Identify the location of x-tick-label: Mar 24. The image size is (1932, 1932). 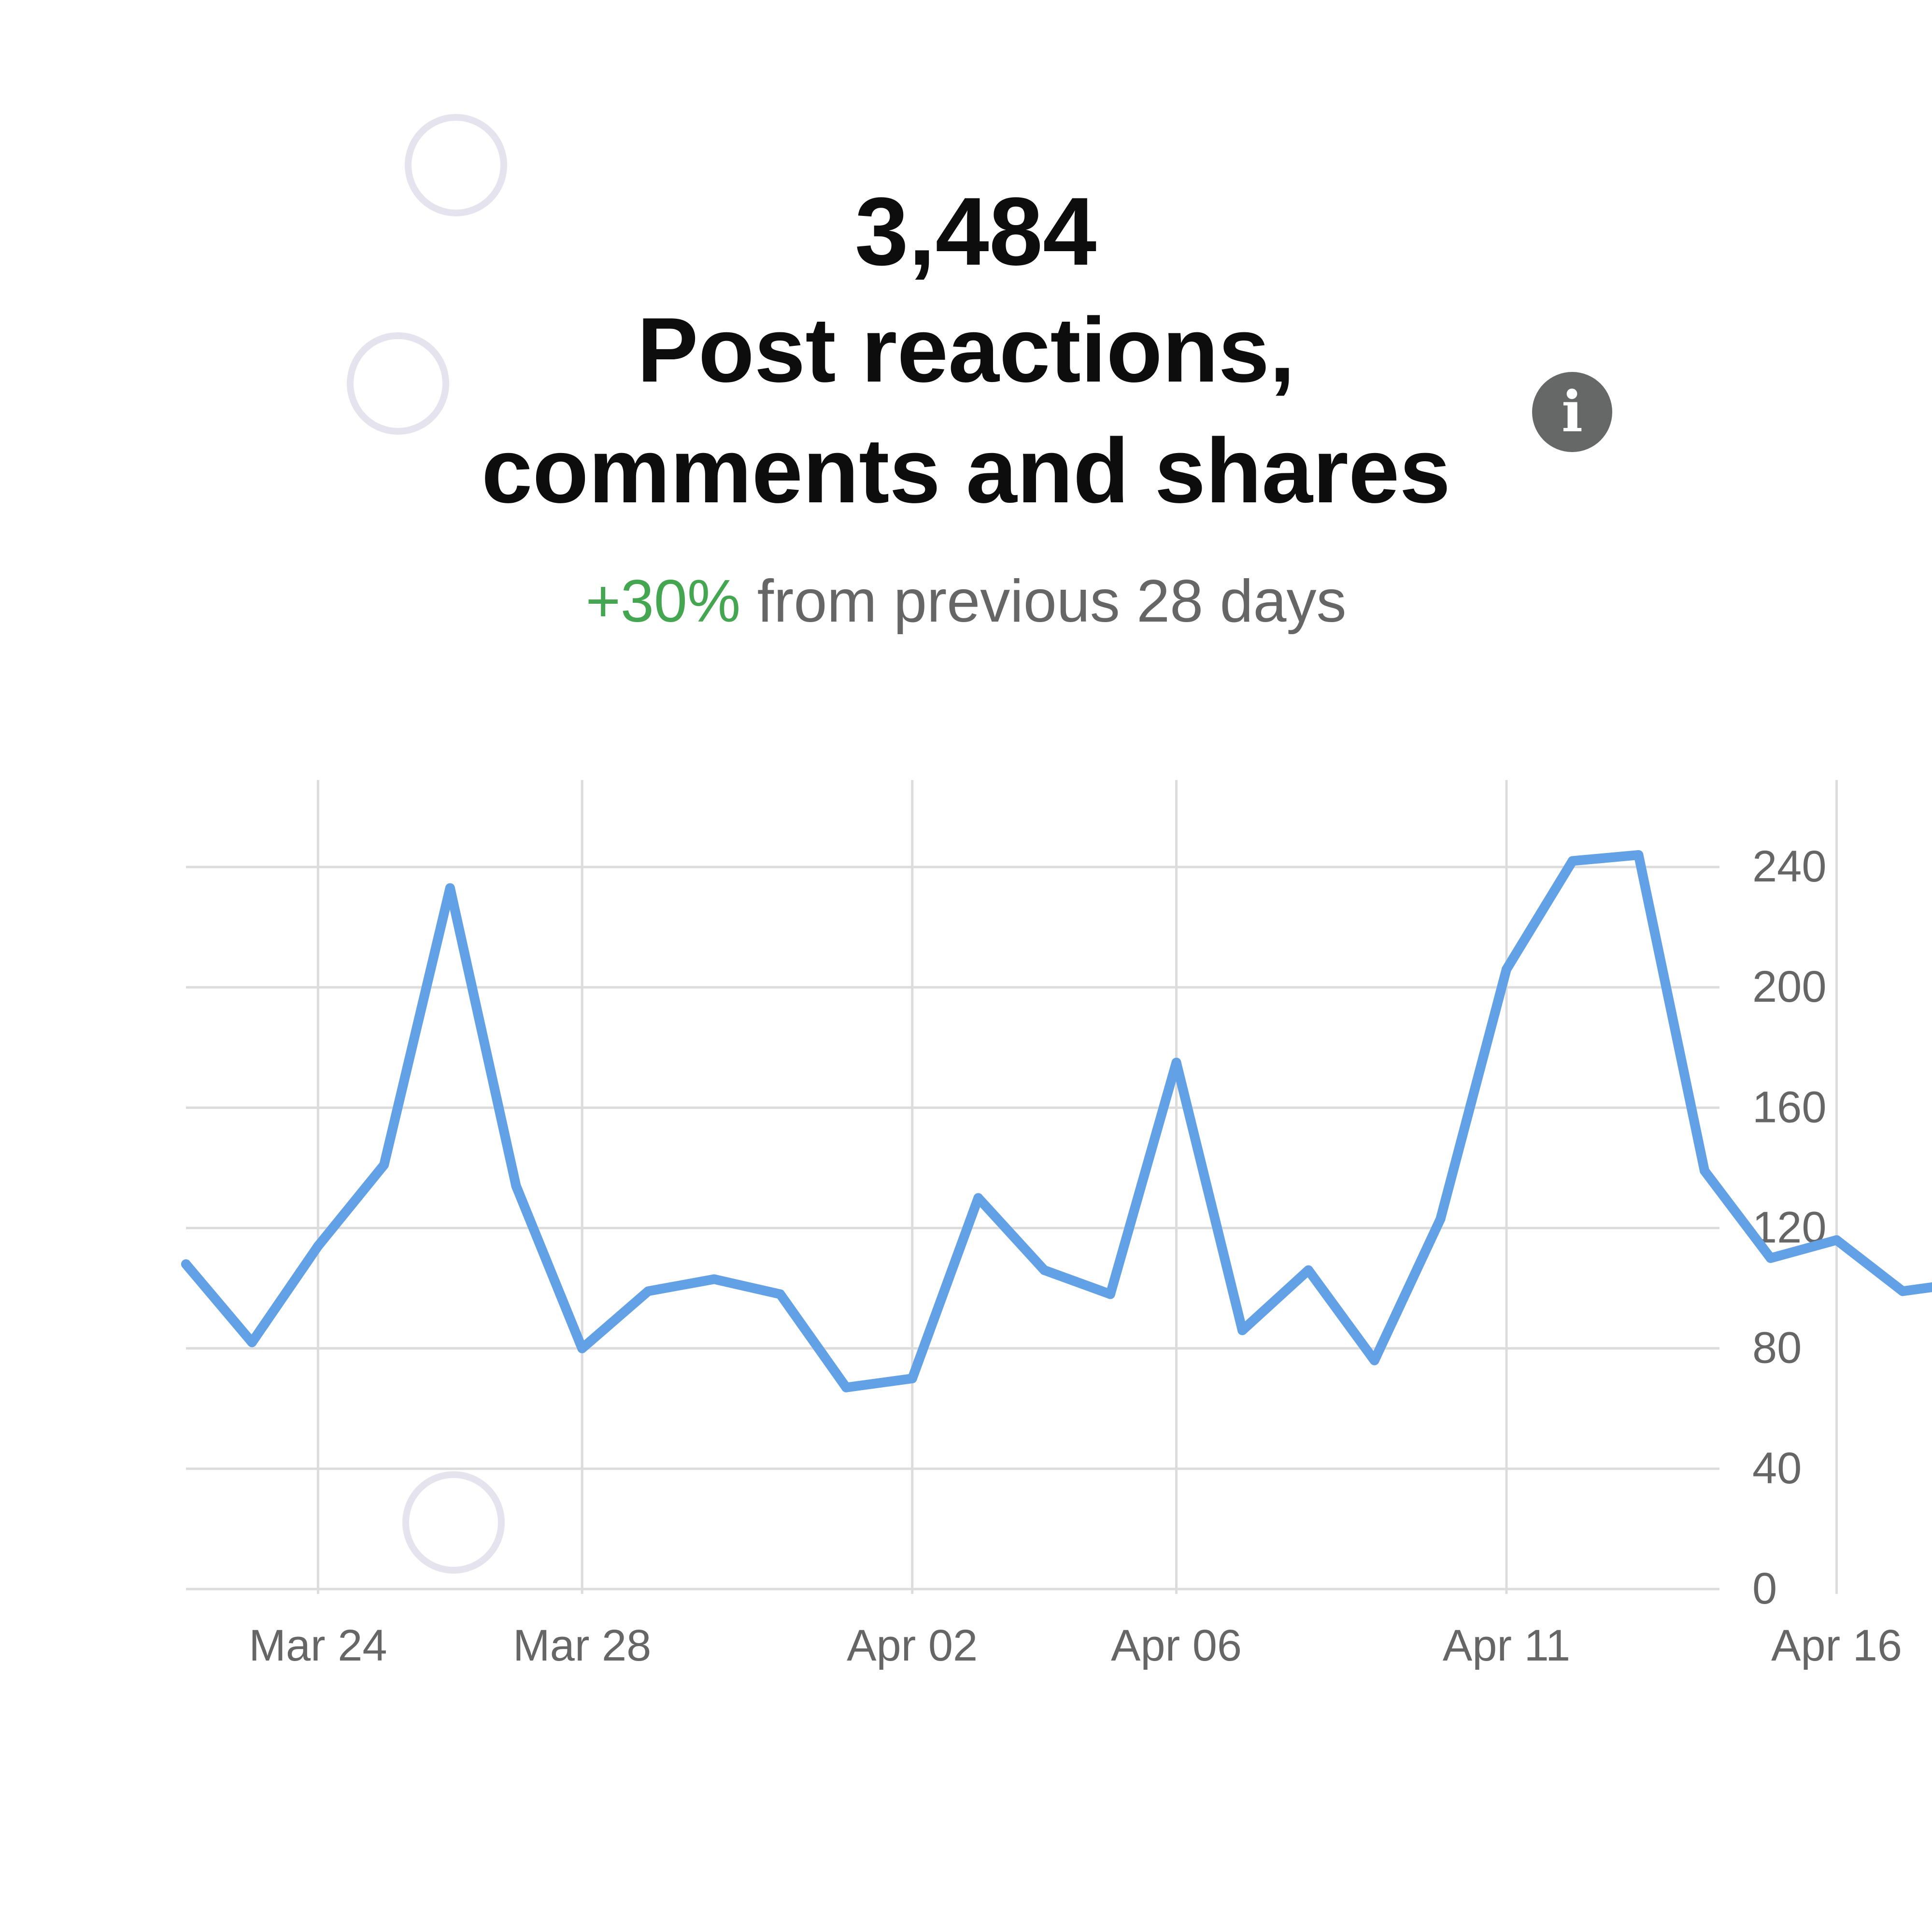
(318, 1645).